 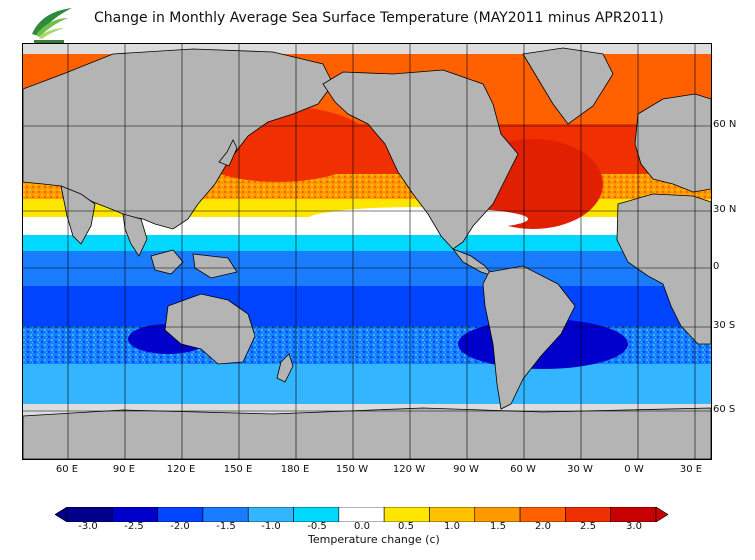 What do you see at coordinates (580, 469) in the screenshot?
I see `lon-label-30w: 30 W` at bounding box center [580, 469].